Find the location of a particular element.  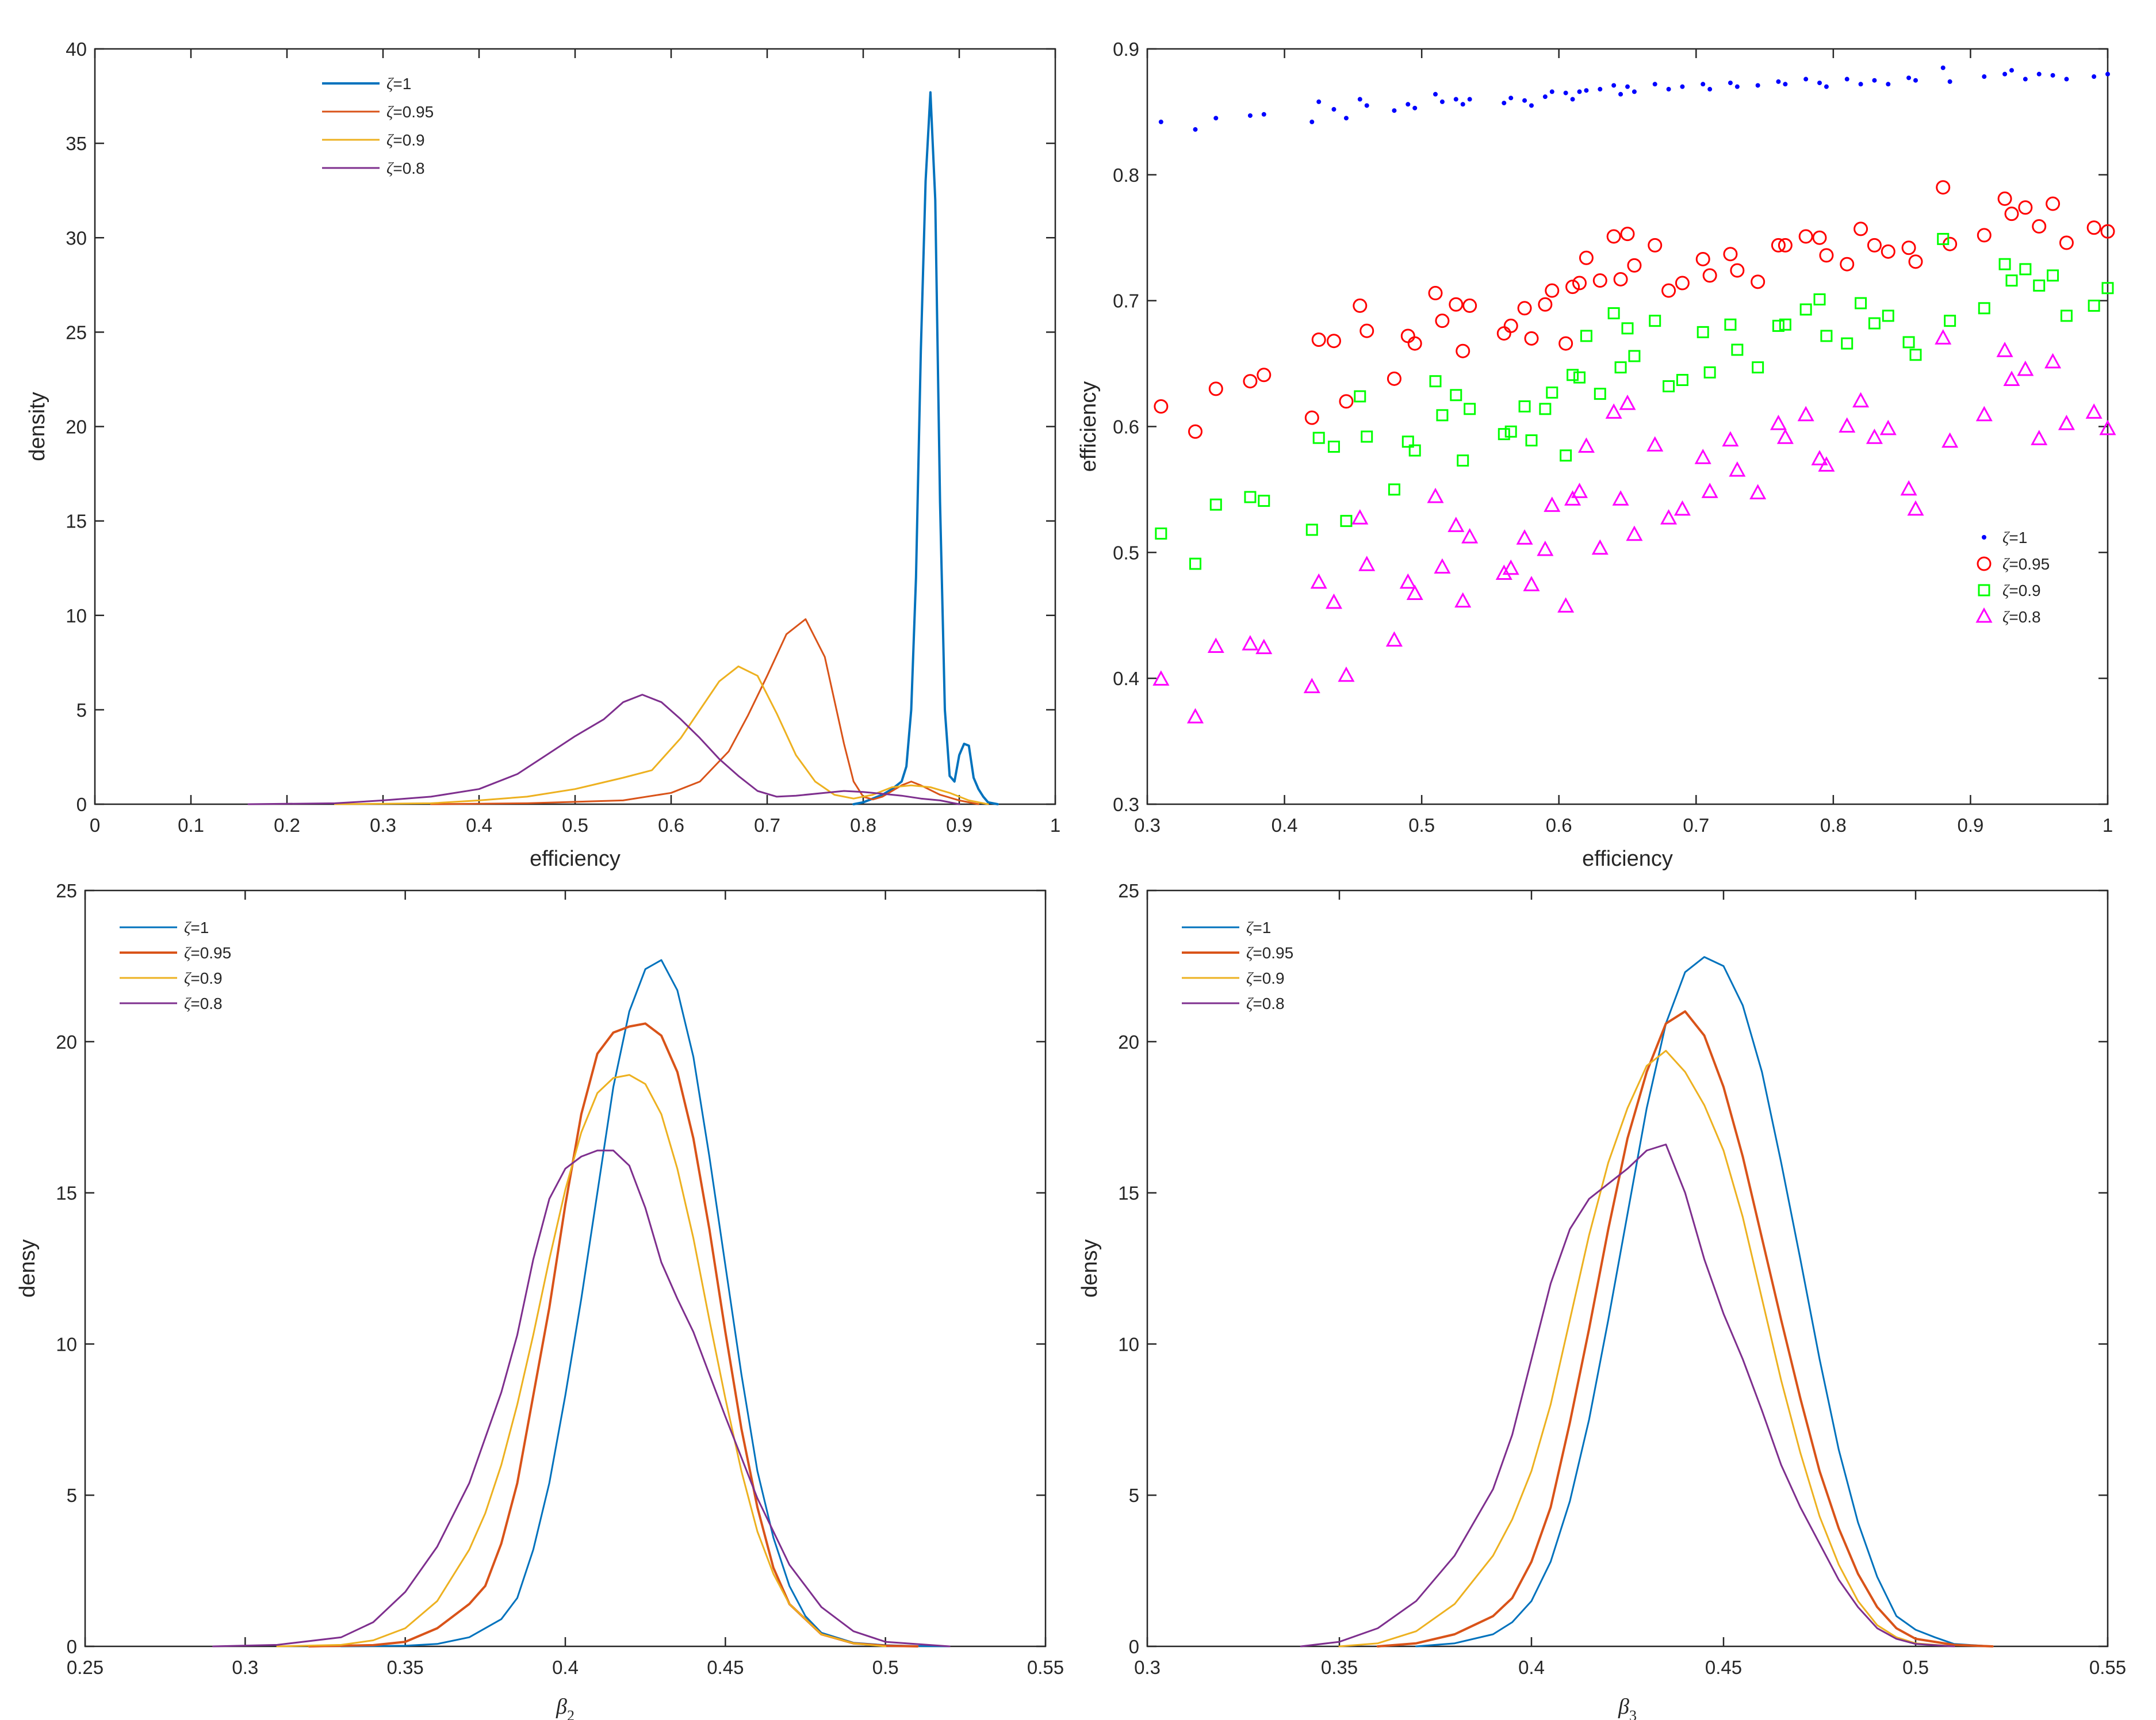

x-tick-label: 0.45 is located at coordinates (1723, 1667).